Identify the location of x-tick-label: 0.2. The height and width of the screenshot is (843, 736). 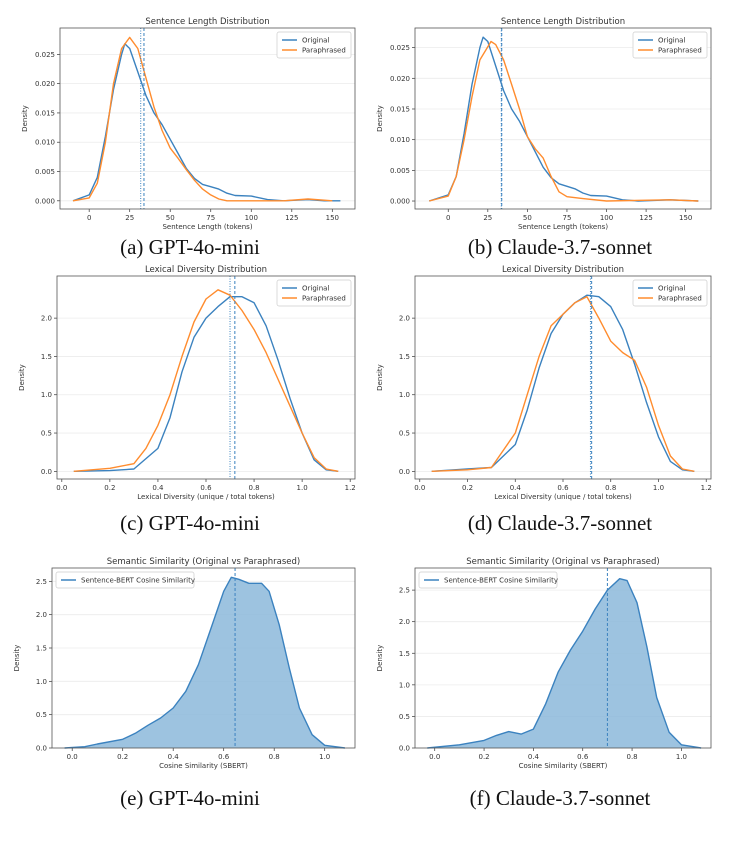
(122, 757).